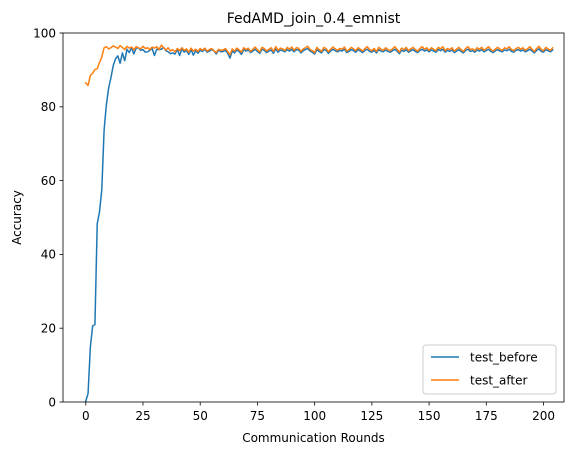 This screenshot has width=571, height=455. Describe the element at coordinates (314, 416) in the screenshot. I see `x-tick-label: 100` at that location.